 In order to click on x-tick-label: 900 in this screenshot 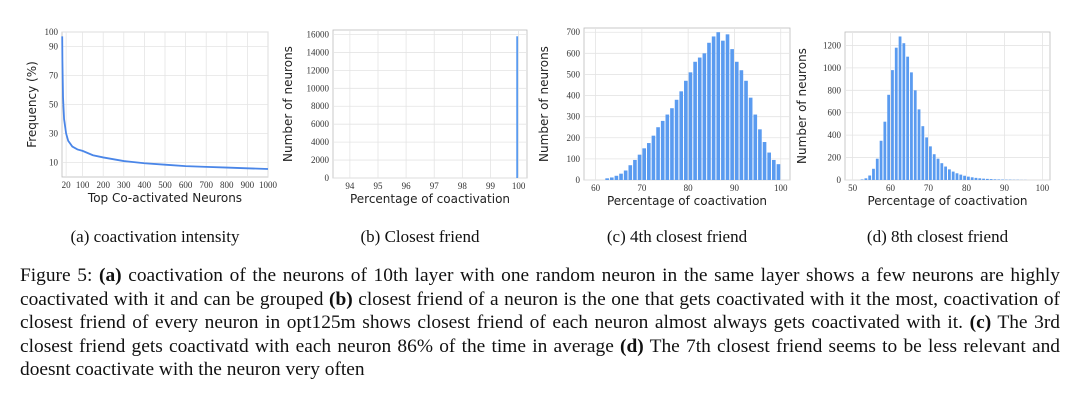, I will do `click(248, 185)`.